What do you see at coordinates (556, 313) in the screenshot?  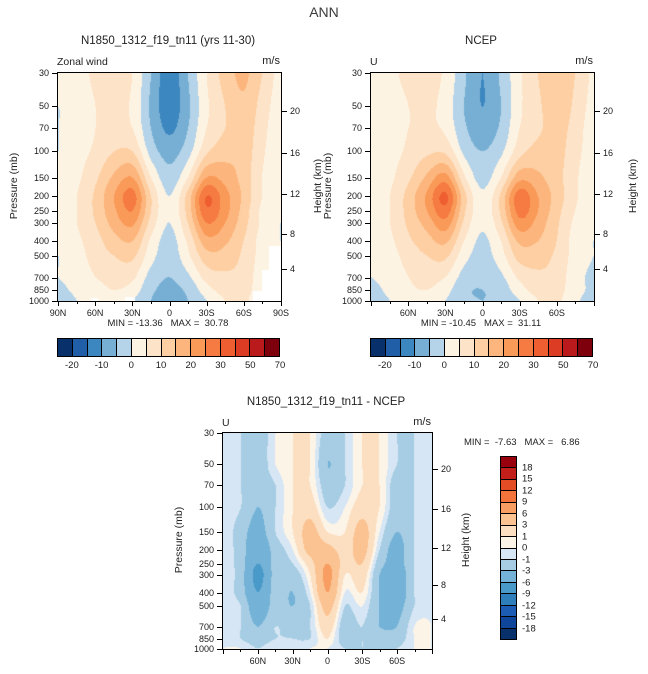 I see `latitude-tick-label: 60S` at bounding box center [556, 313].